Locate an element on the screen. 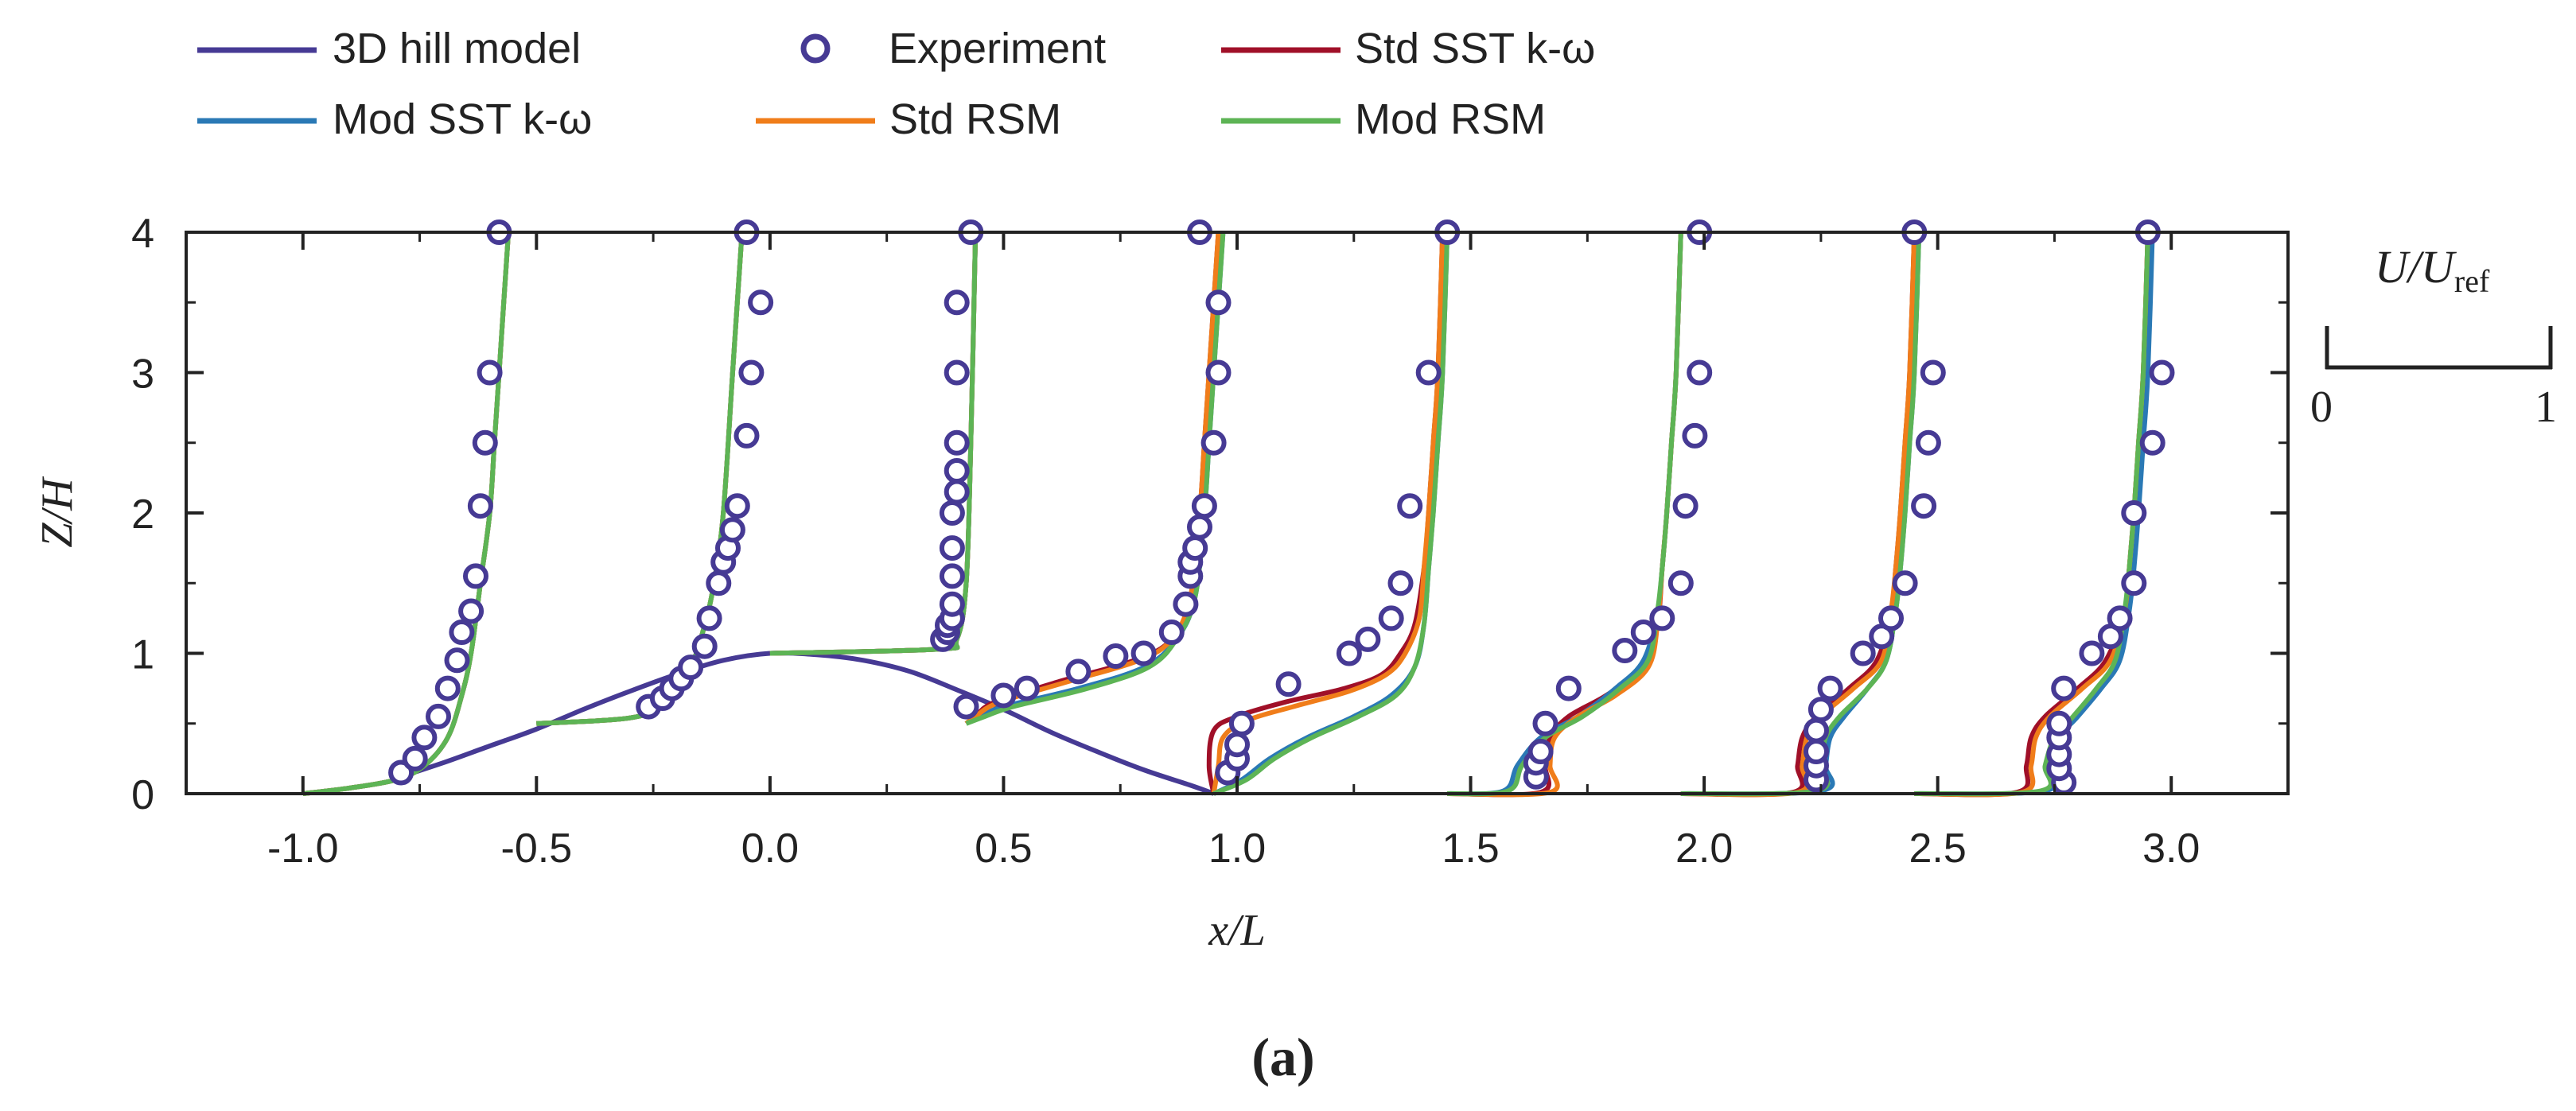  legend-label-hill-model: 3D hill model is located at coordinates (457, 49).